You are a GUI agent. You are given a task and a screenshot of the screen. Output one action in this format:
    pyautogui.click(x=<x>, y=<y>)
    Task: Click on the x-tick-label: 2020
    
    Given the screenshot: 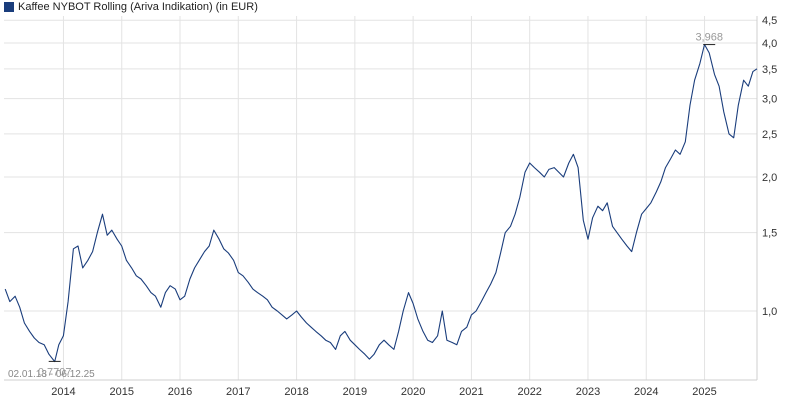 What is the action you would take?
    pyautogui.click(x=413, y=392)
    